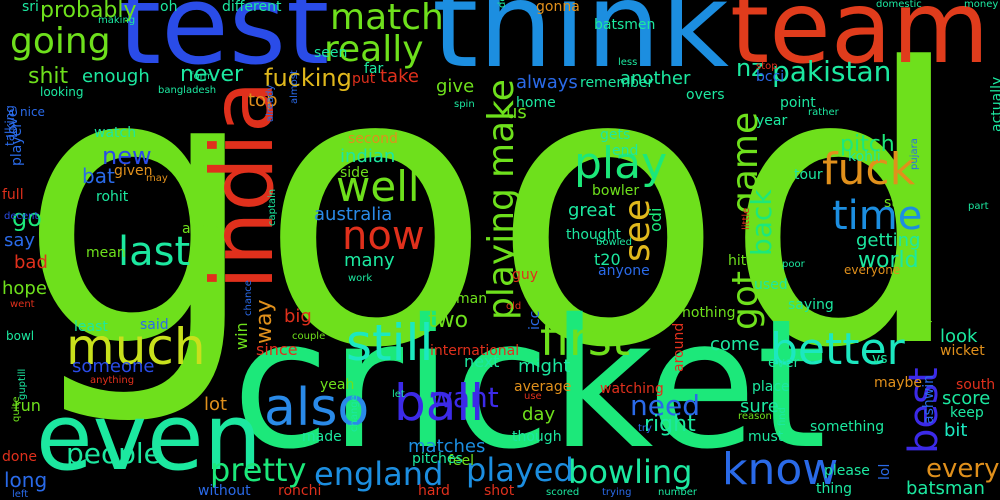 The height and width of the screenshot is (500, 1000). What do you see at coordinates (547, 82) in the screenshot?
I see `word-always: always` at bounding box center [547, 82].